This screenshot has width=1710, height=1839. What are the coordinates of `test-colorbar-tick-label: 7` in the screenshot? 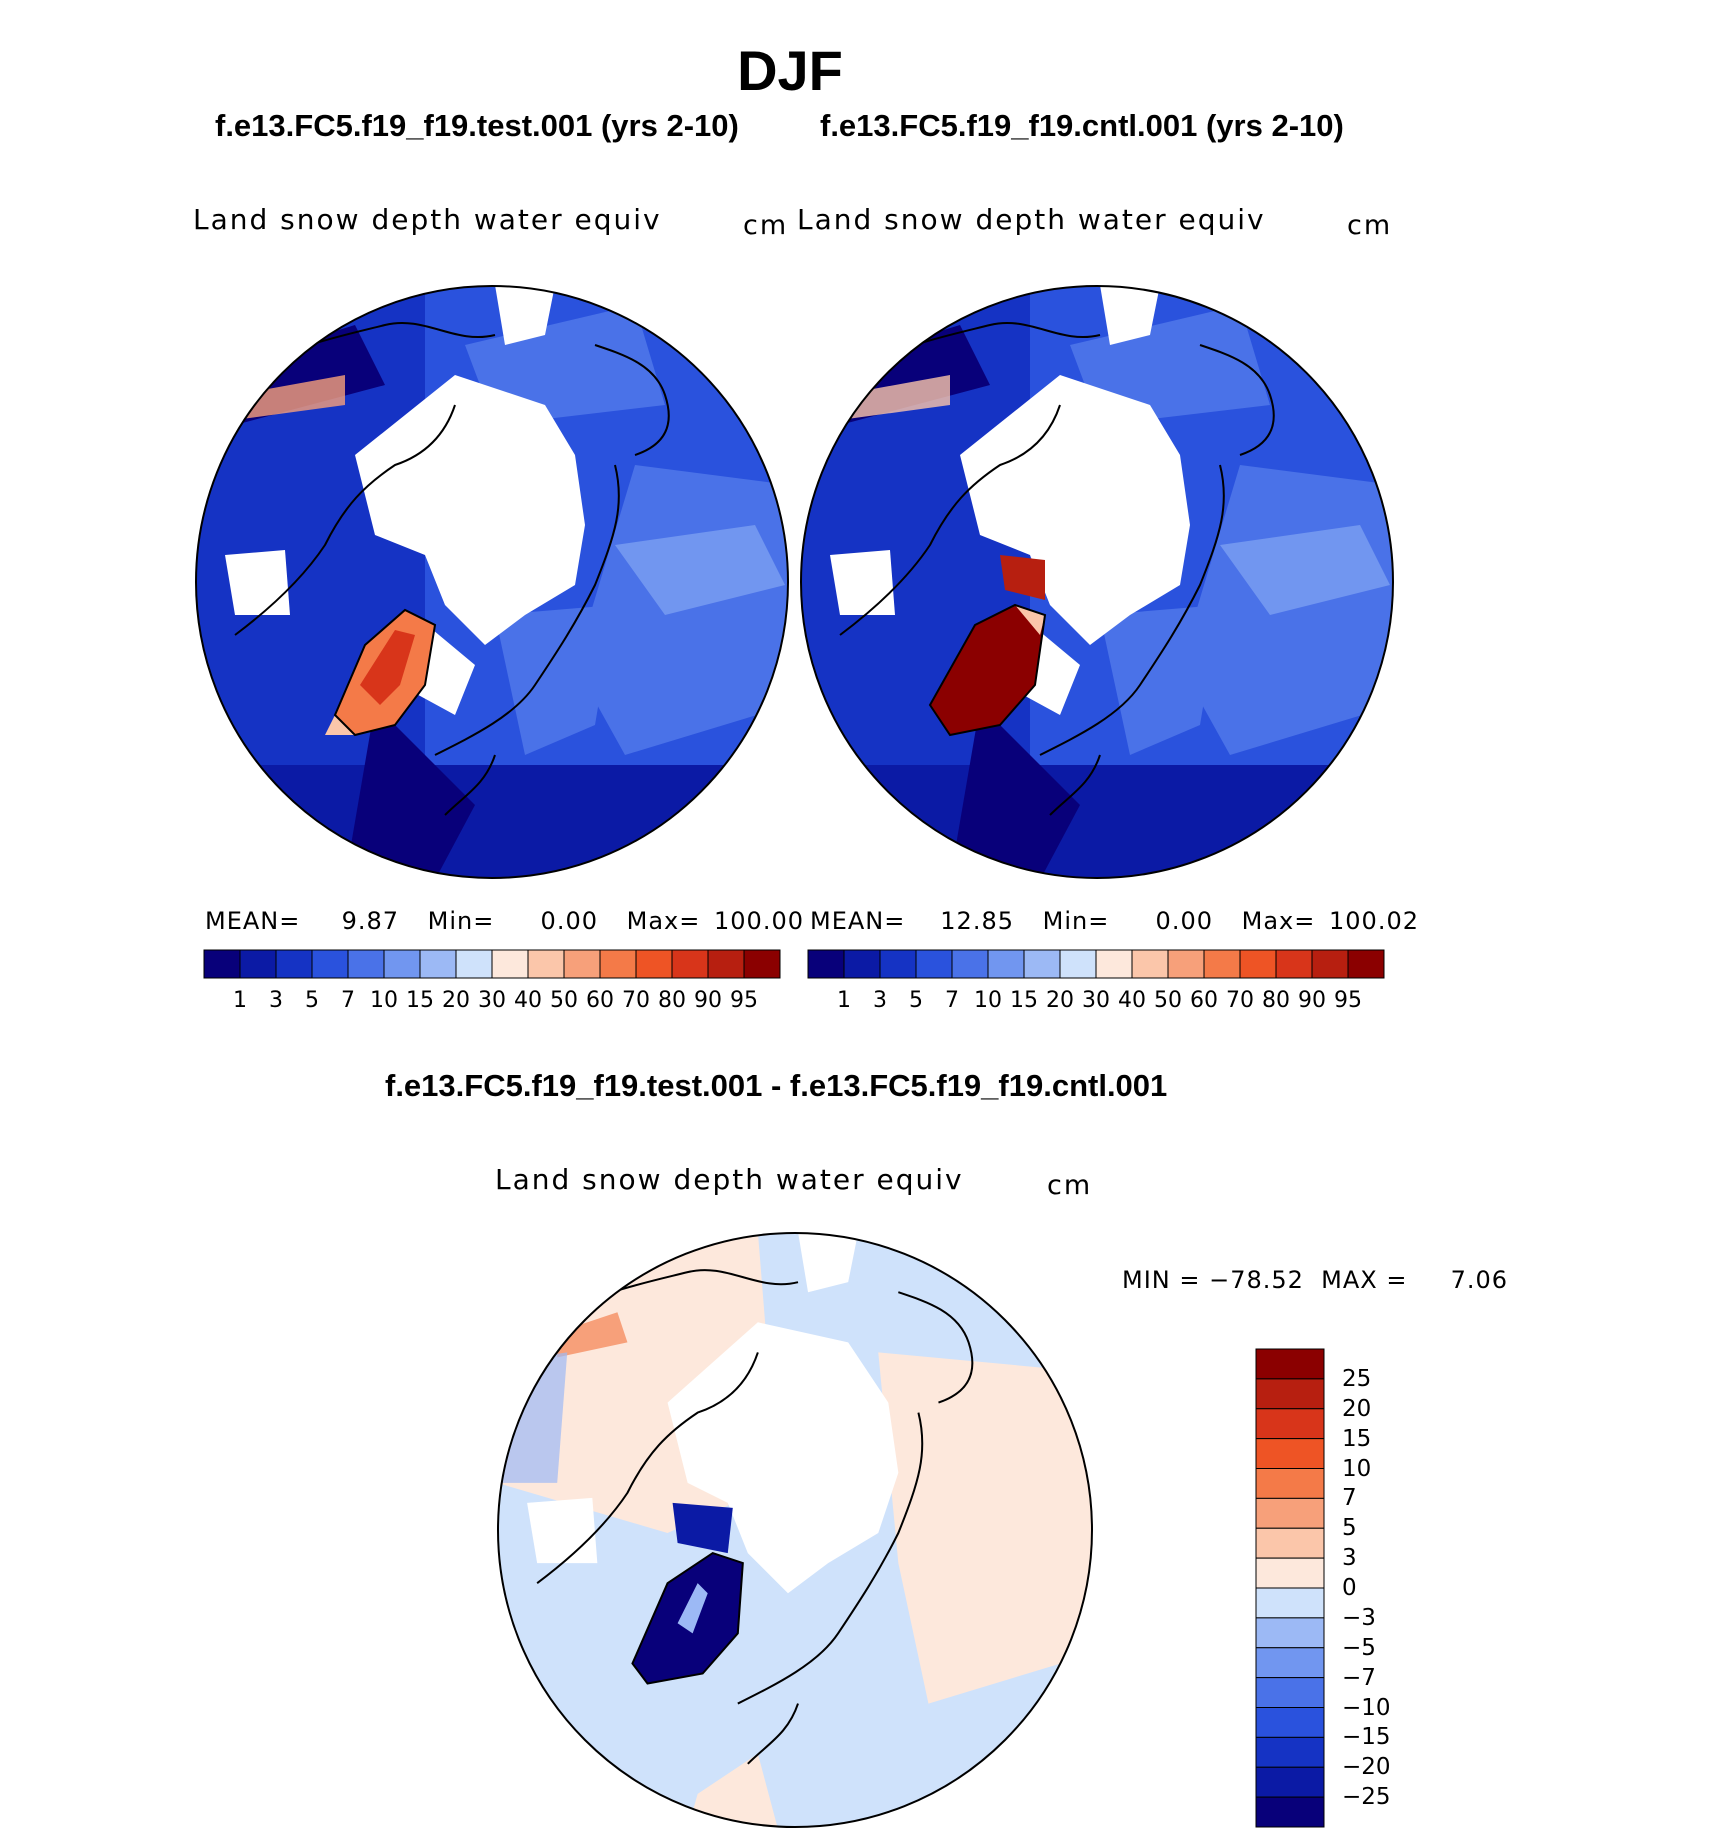 It's located at (348, 1000).